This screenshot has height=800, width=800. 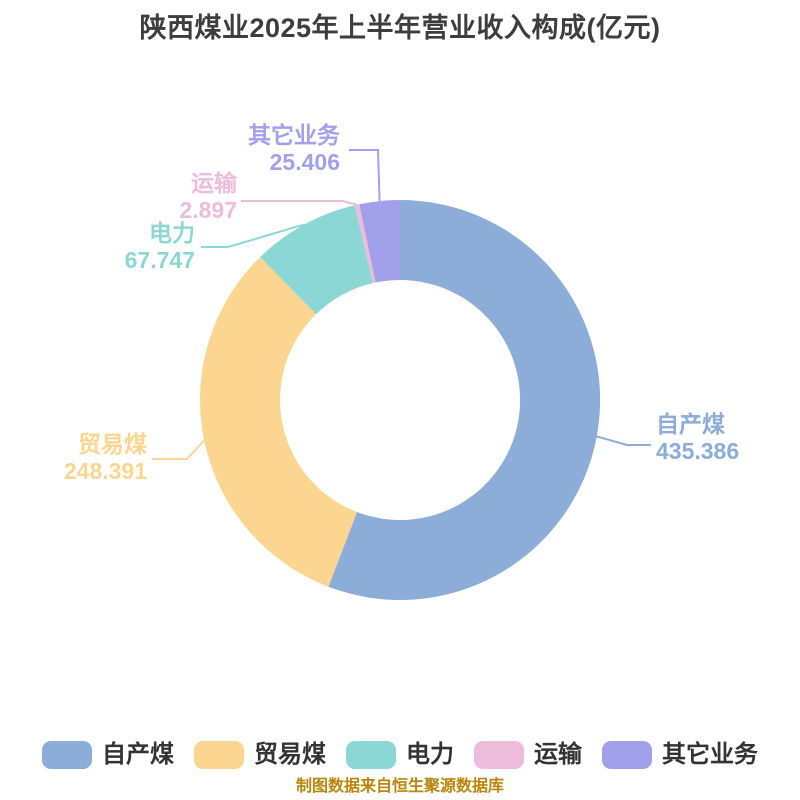 I want to click on label-line-electricity, so click(x=253, y=235).